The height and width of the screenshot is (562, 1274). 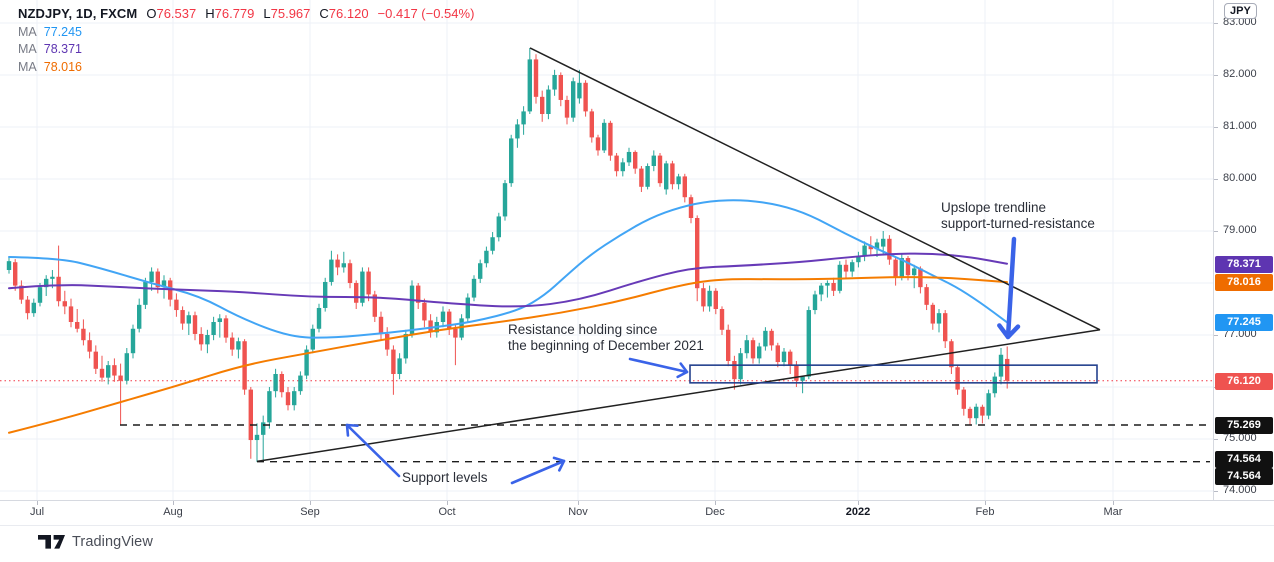 What do you see at coordinates (1240, 177) in the screenshot?
I see `price-tick-label: 80.000` at bounding box center [1240, 177].